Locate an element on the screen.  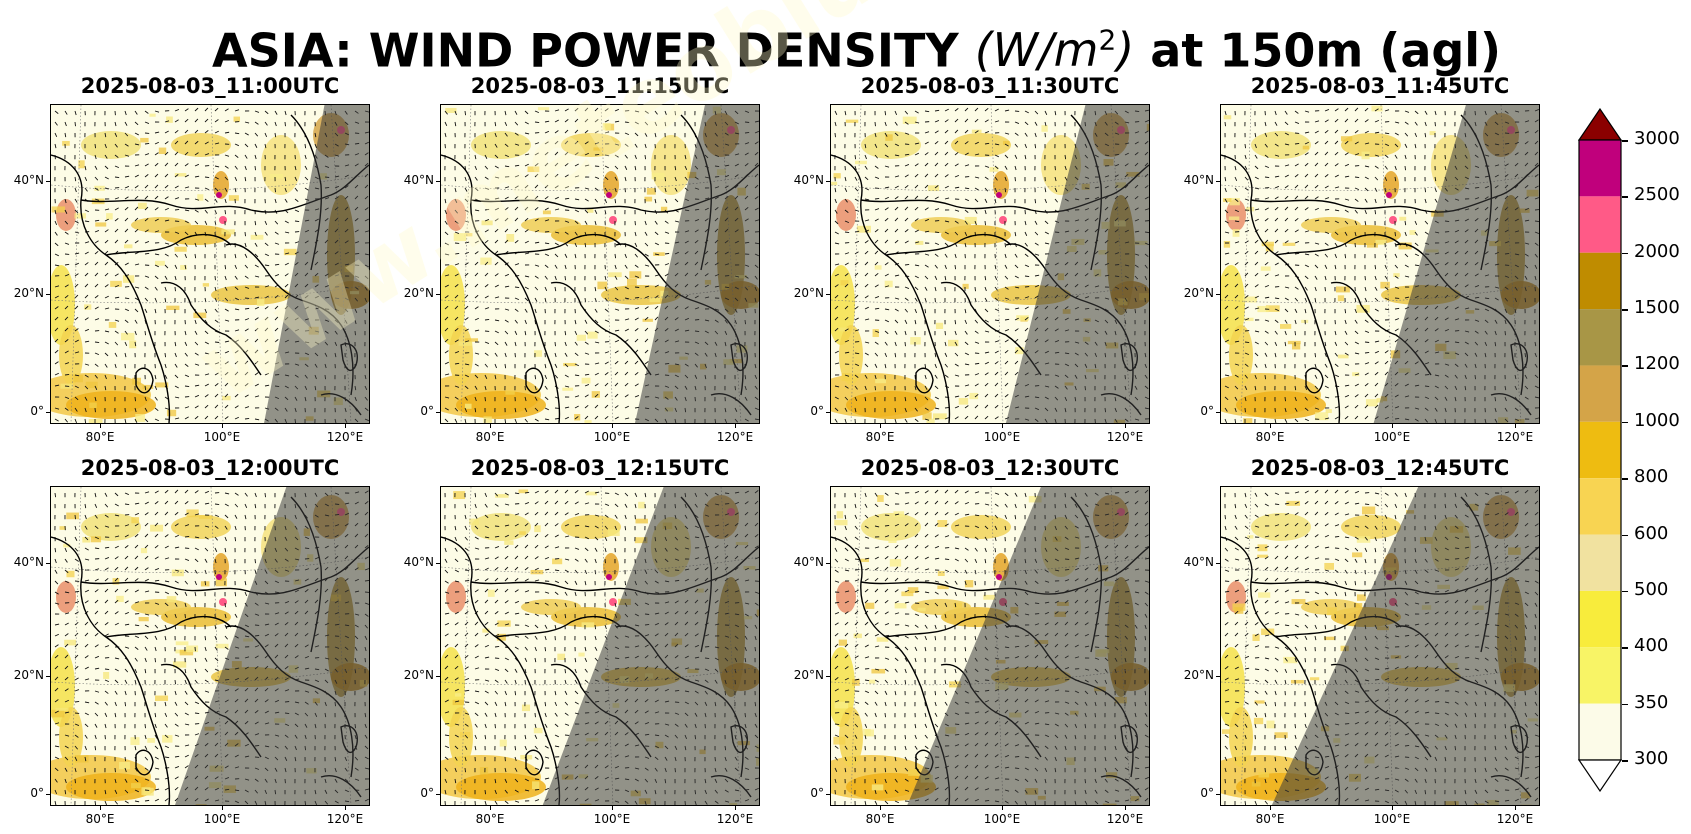
lat-label: 20°N is located at coordinates (28, 675).